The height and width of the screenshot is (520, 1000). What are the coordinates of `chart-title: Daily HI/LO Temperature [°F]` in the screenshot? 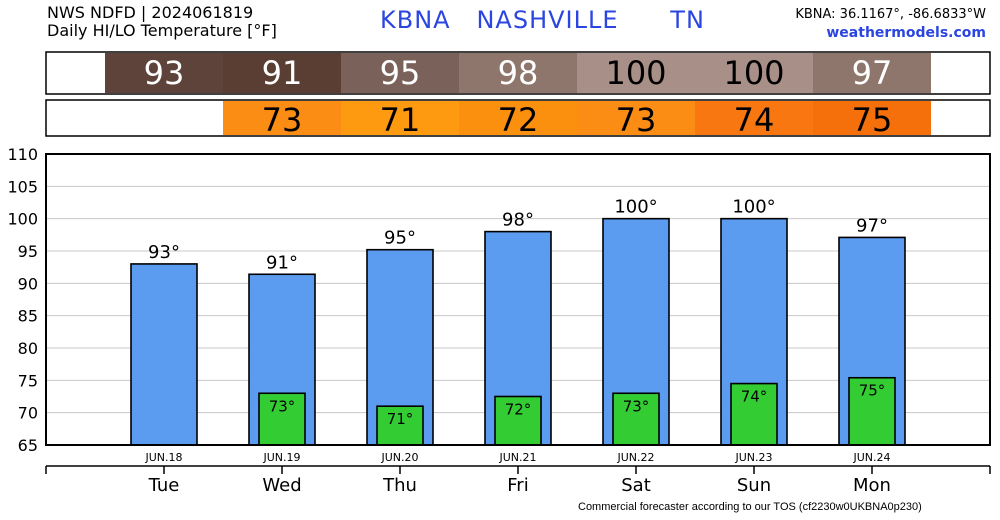 It's located at (162, 30).